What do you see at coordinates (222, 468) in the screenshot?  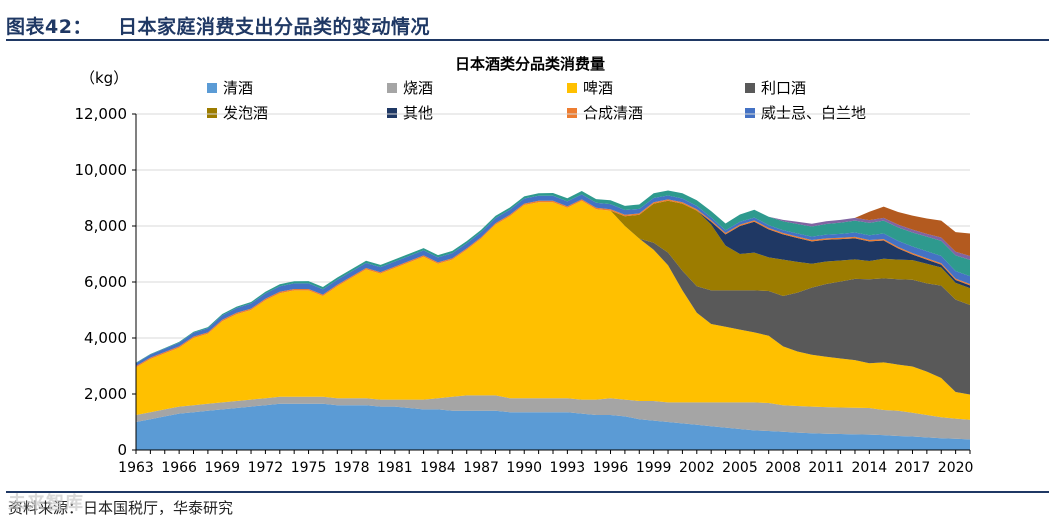 I see `x-tick-label-2: 1969` at bounding box center [222, 468].